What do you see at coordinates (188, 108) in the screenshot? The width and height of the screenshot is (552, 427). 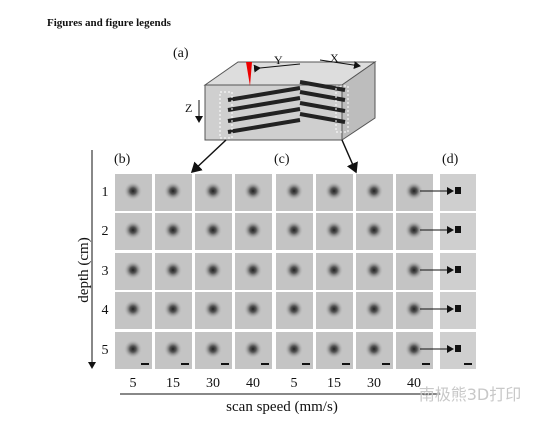 I see `axis-label: Z` at bounding box center [188, 108].